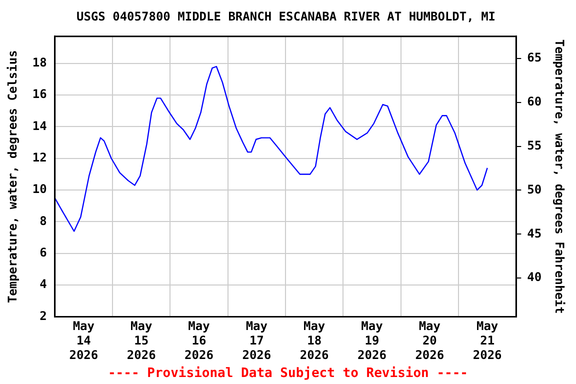  Describe the element at coordinates (39, 157) in the screenshot. I see `y-tick-label: 12` at that location.